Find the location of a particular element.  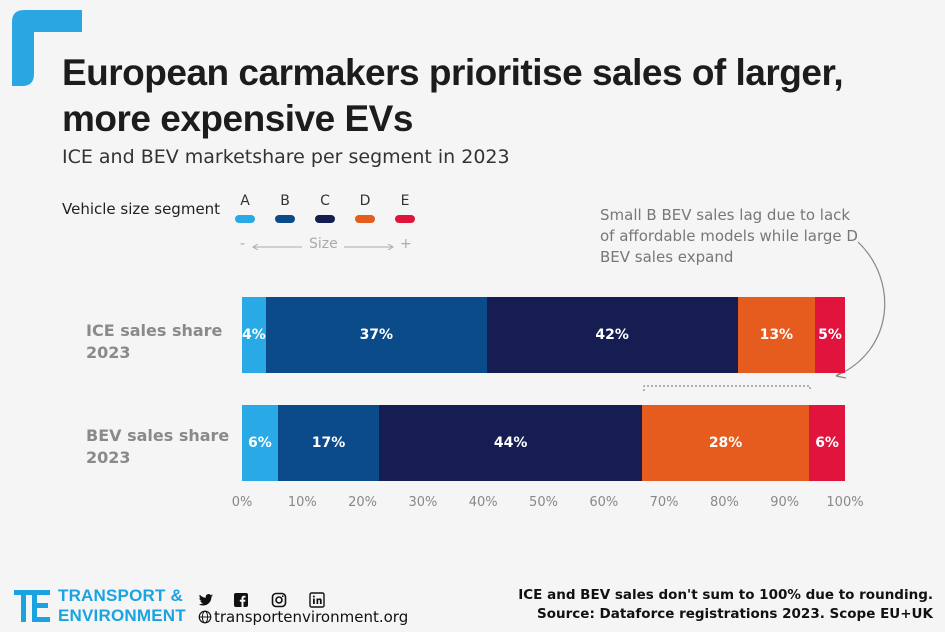

size-max: + is located at coordinates (406, 244).